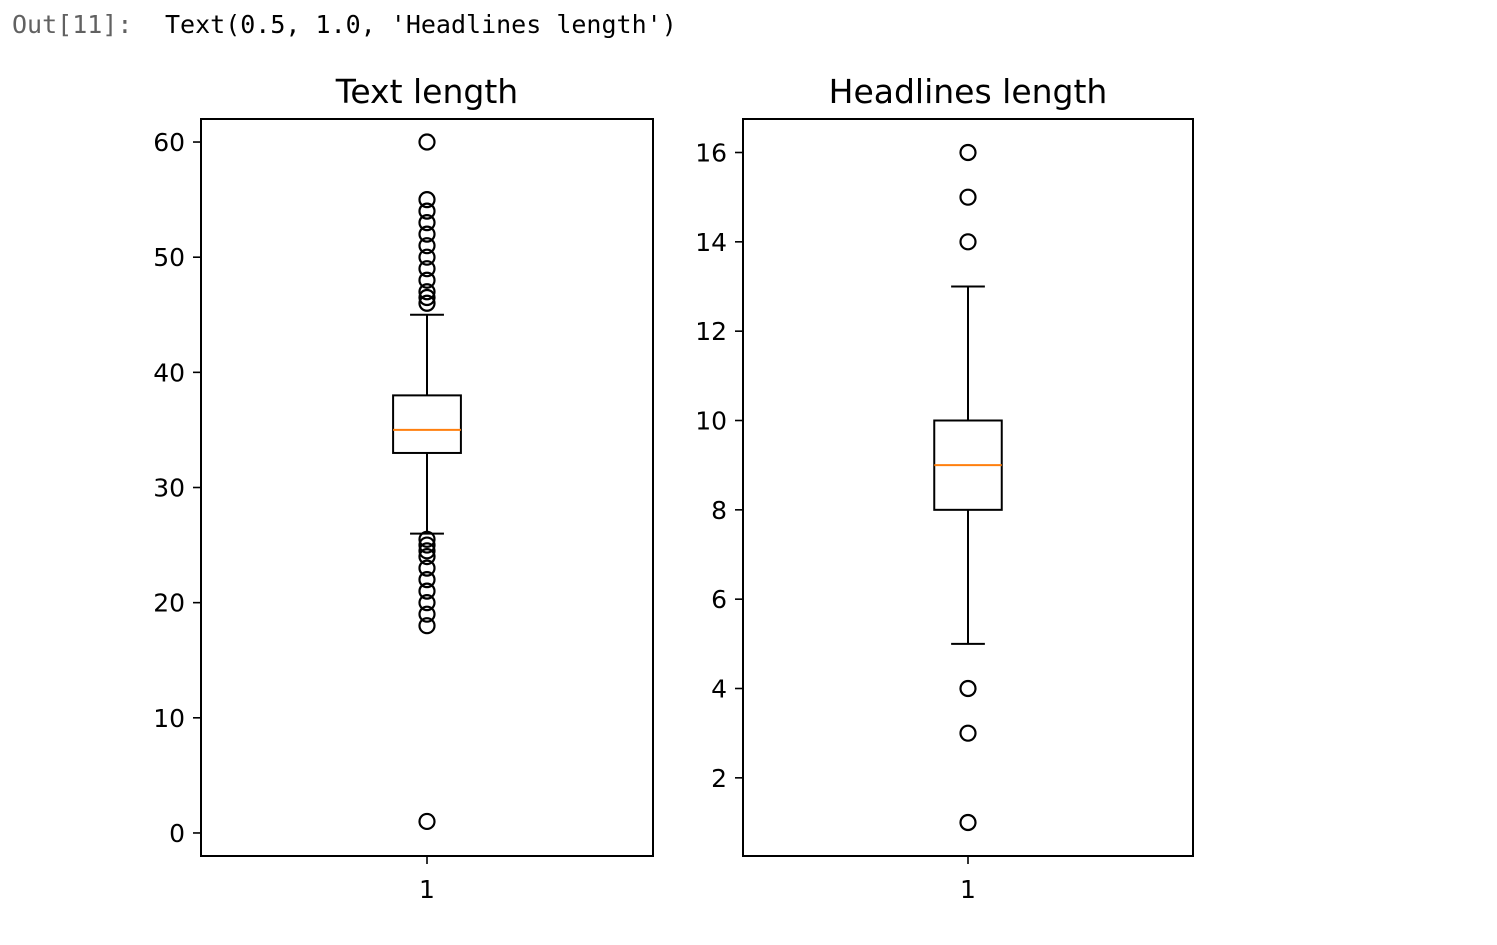  Describe the element at coordinates (711, 153) in the screenshot. I see `y-tick-label: 16` at that location.